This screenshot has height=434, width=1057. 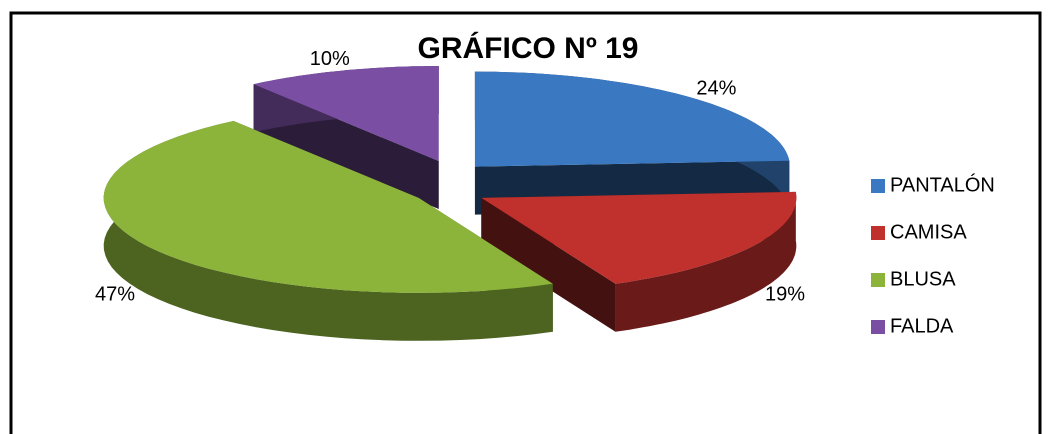 I want to click on data-label: 24%, so click(x=716, y=88).